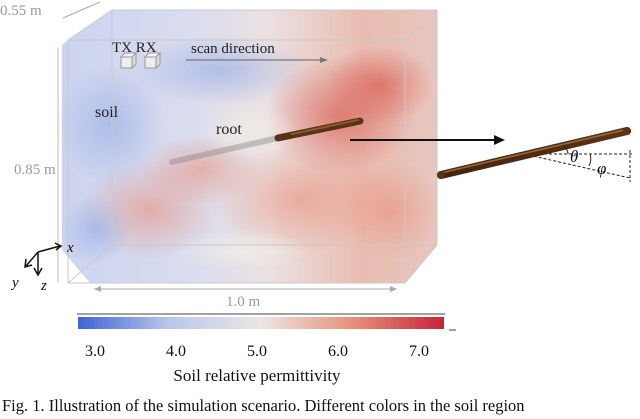 Image resolution: width=640 pixels, height=419 pixels. Describe the element at coordinates (14, 283) in the screenshot. I see `y-axis-label: y` at that location.